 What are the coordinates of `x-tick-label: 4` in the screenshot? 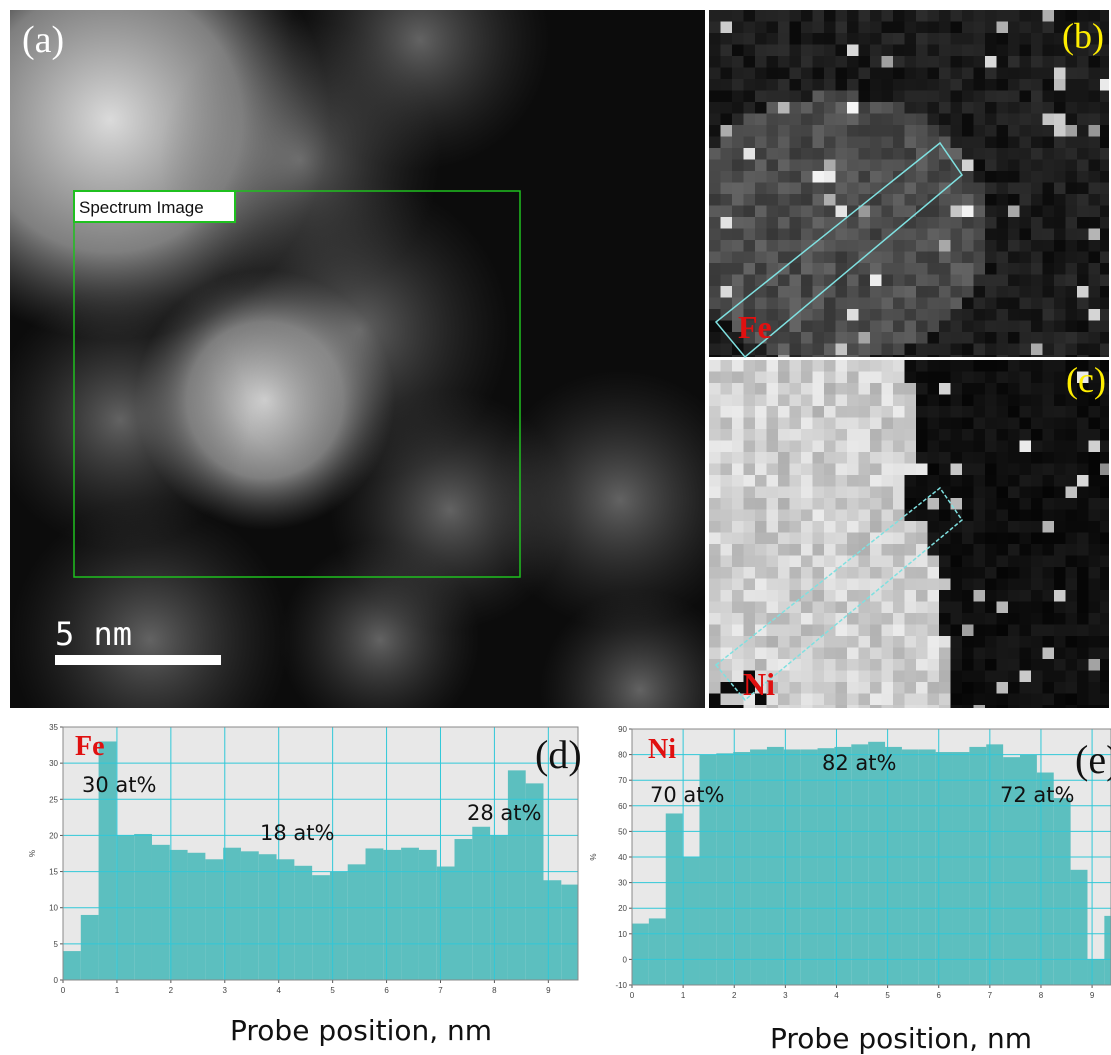 It's located at (278, 990).